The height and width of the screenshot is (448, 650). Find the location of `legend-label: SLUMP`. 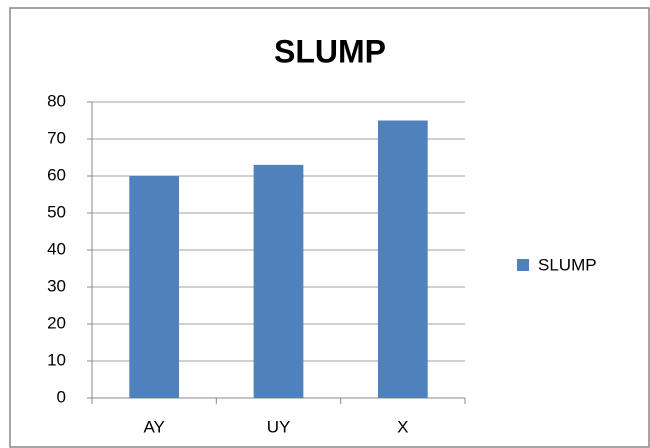

legend-label: SLUMP is located at coordinates (567, 264).